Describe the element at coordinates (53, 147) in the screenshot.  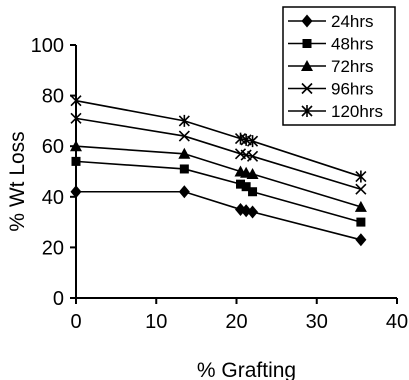
I see `y-tick-label: 60` at that location.